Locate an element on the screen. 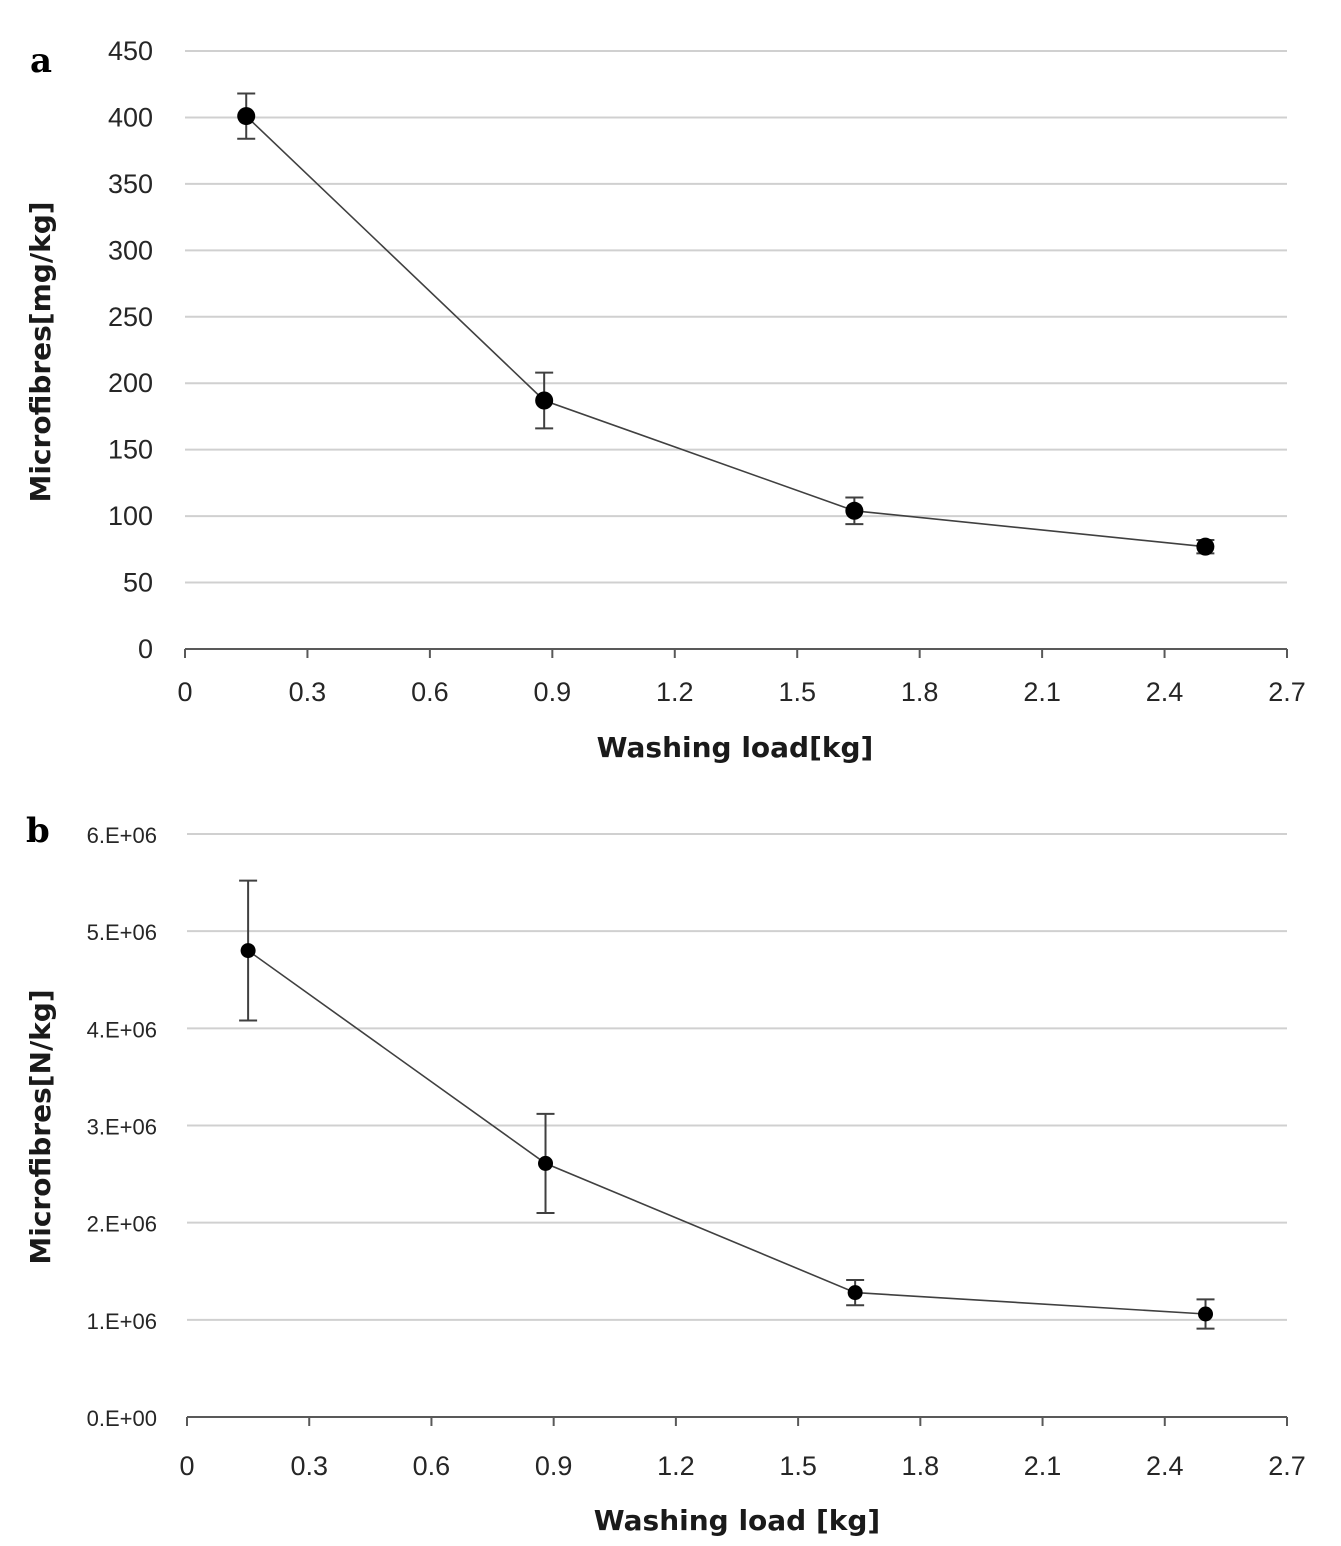 This screenshot has width=1341, height=1546. panel-b-y-tick-label: 1.E+06 is located at coordinates (122, 1321).